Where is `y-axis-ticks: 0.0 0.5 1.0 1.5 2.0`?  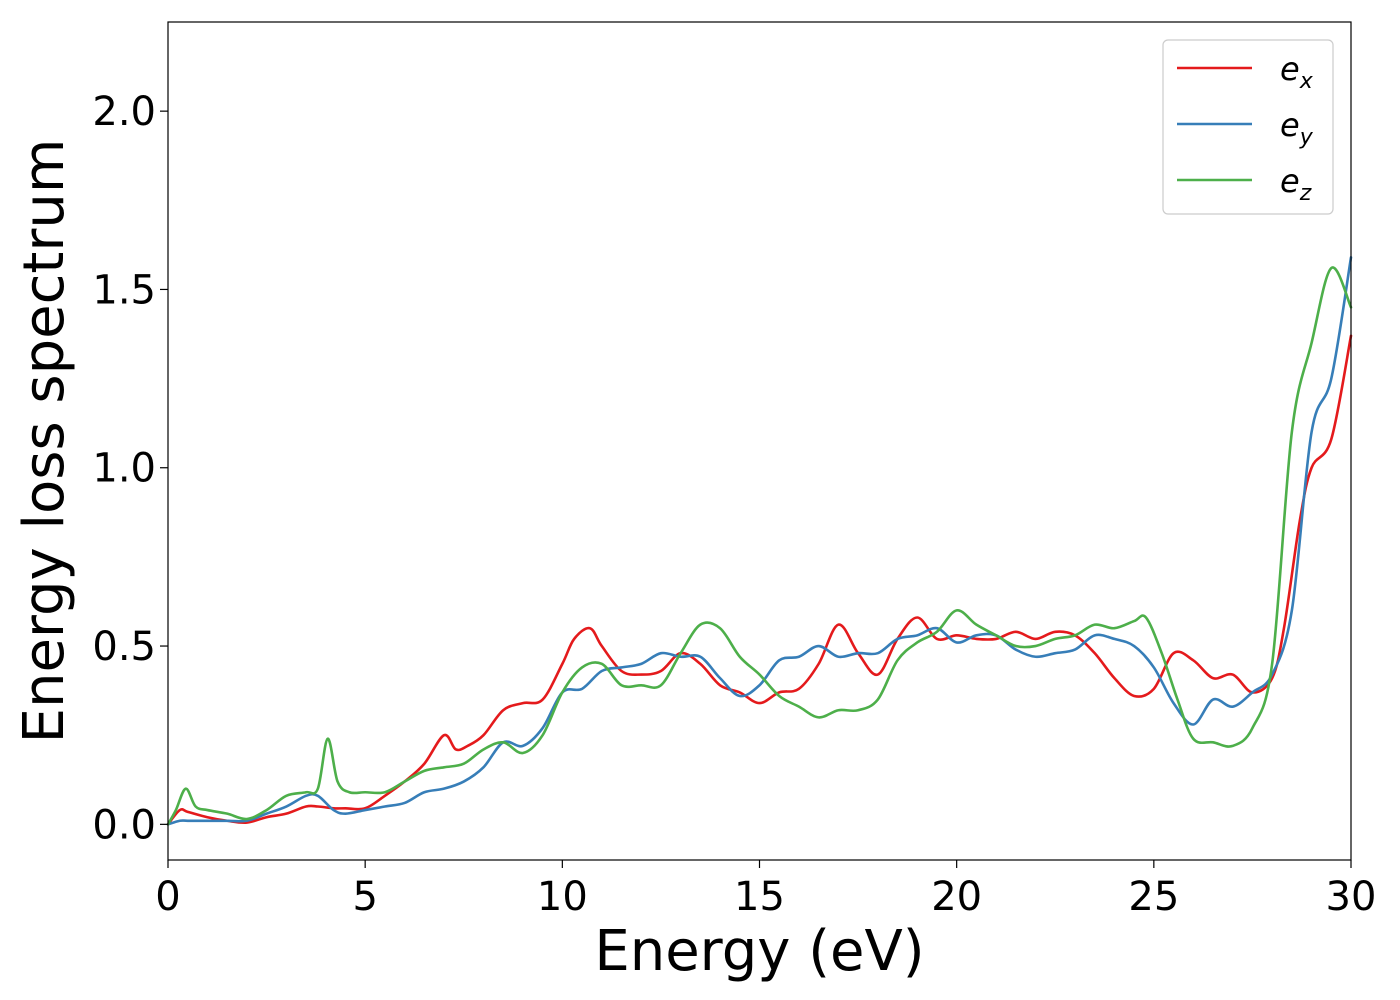
y-axis-ticks: 0.0 0.5 1.0 1.5 2.0 is located at coordinates (130, 468).